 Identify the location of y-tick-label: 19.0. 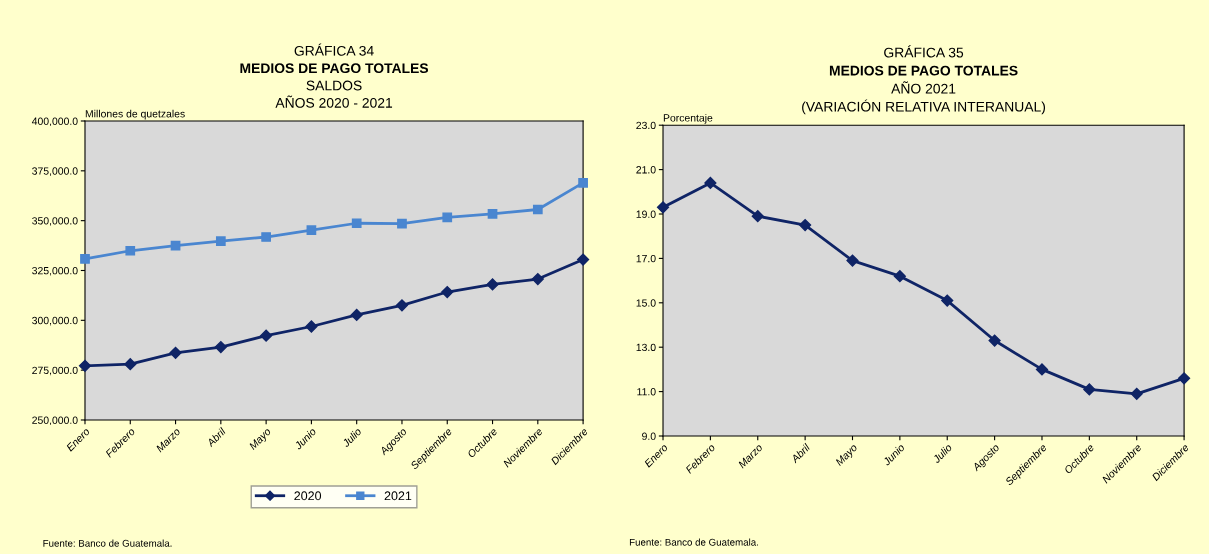
(646, 214).